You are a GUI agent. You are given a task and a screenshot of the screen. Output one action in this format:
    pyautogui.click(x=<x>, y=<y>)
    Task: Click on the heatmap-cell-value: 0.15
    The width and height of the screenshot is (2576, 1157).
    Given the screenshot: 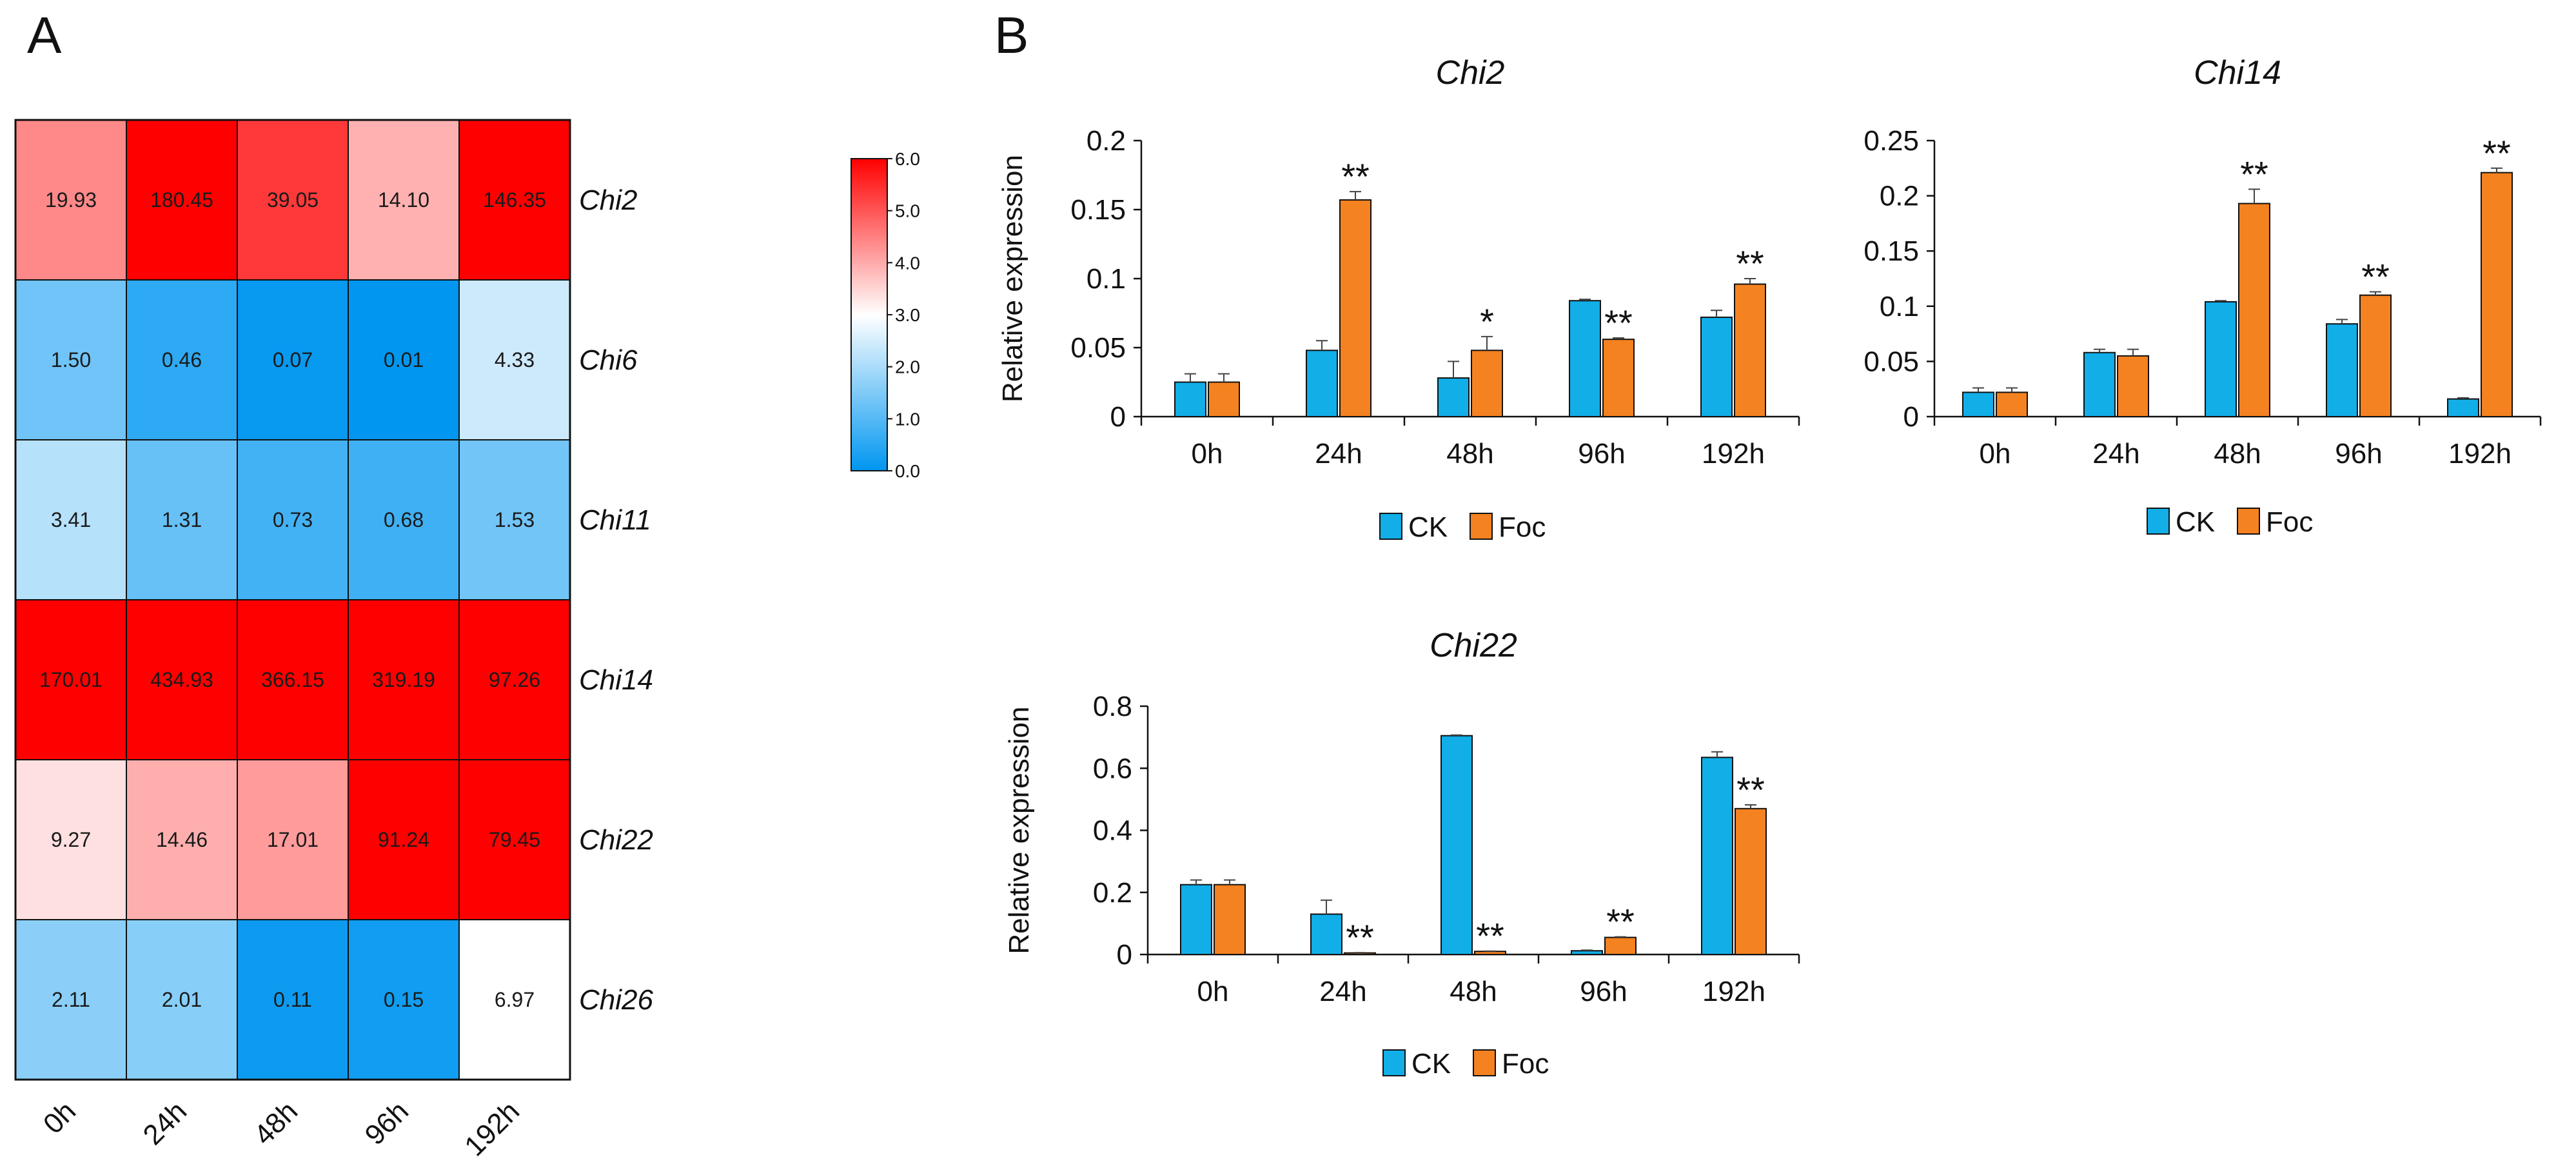 What is the action you would take?
    pyautogui.click(x=404, y=999)
    